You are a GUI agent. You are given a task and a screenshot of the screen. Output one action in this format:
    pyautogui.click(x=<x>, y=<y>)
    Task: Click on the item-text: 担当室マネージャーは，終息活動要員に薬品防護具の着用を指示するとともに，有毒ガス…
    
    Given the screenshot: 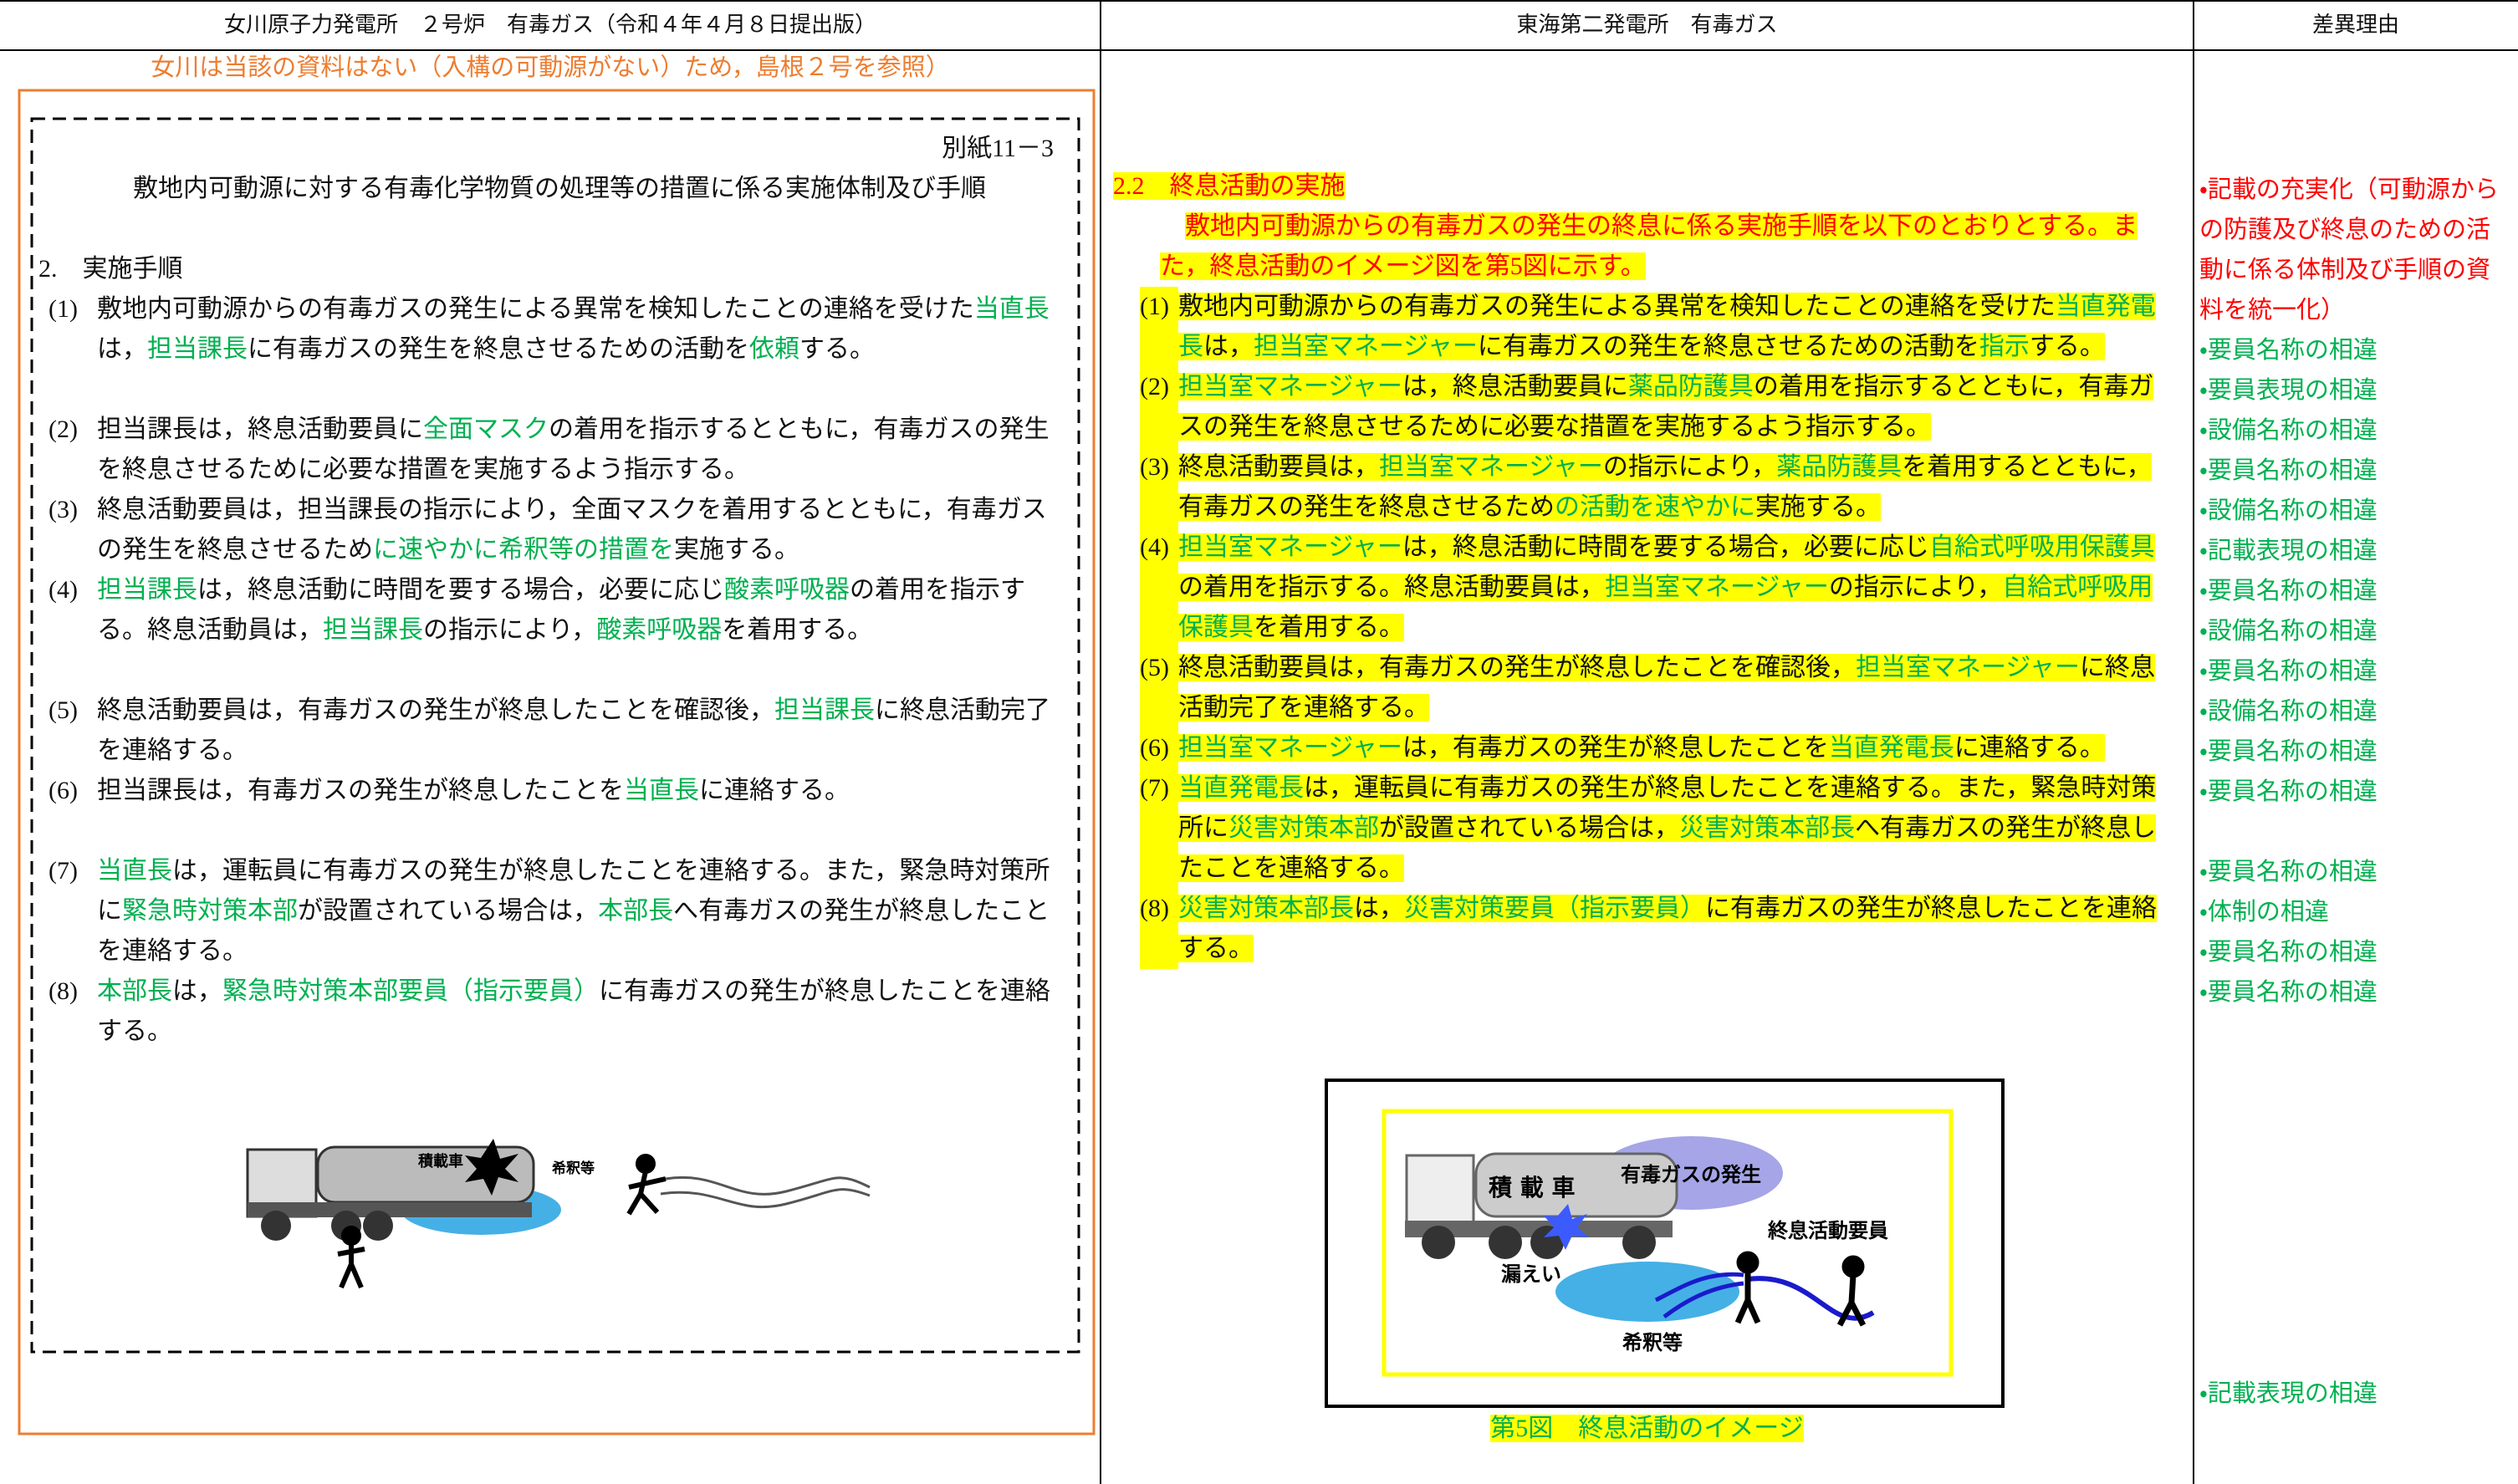 What is the action you would take?
    pyautogui.click(x=1675, y=407)
    